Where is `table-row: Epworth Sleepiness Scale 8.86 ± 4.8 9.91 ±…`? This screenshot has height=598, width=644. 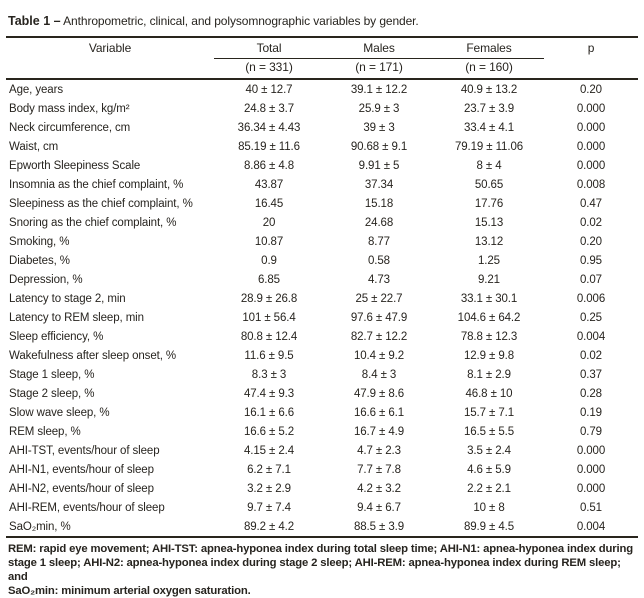 table-row: Epworth Sleepiness Scale 8.86 ± 4.8 9.91 ±… is located at coordinates (322, 165).